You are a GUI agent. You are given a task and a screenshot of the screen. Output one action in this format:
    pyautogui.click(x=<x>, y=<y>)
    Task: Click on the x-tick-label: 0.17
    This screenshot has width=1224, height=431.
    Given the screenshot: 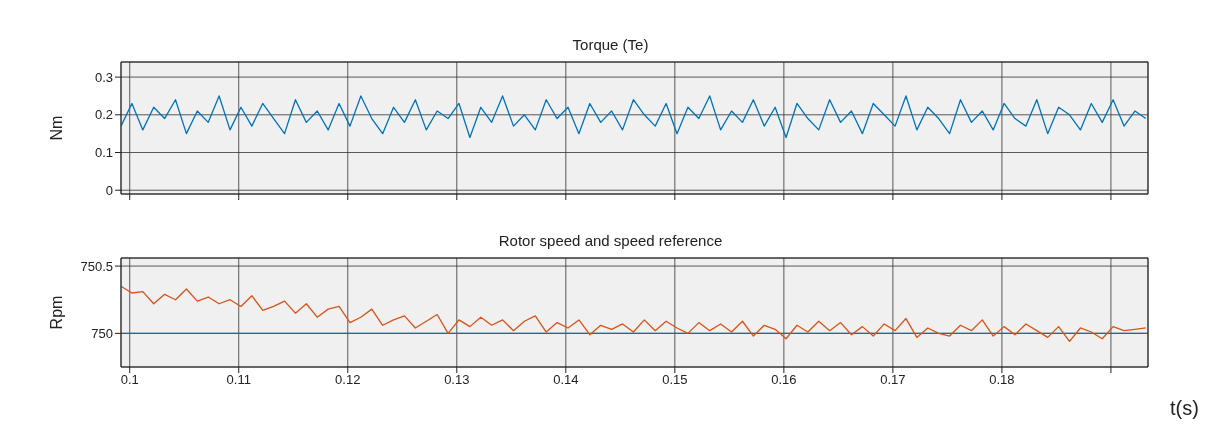 What is the action you would take?
    pyautogui.click(x=893, y=380)
    